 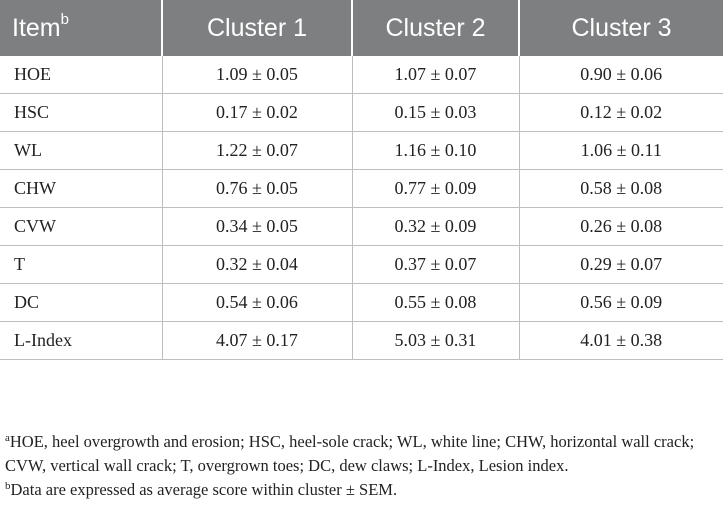 I want to click on cluster-2-value: 0.55 ± 0.08, so click(x=436, y=302).